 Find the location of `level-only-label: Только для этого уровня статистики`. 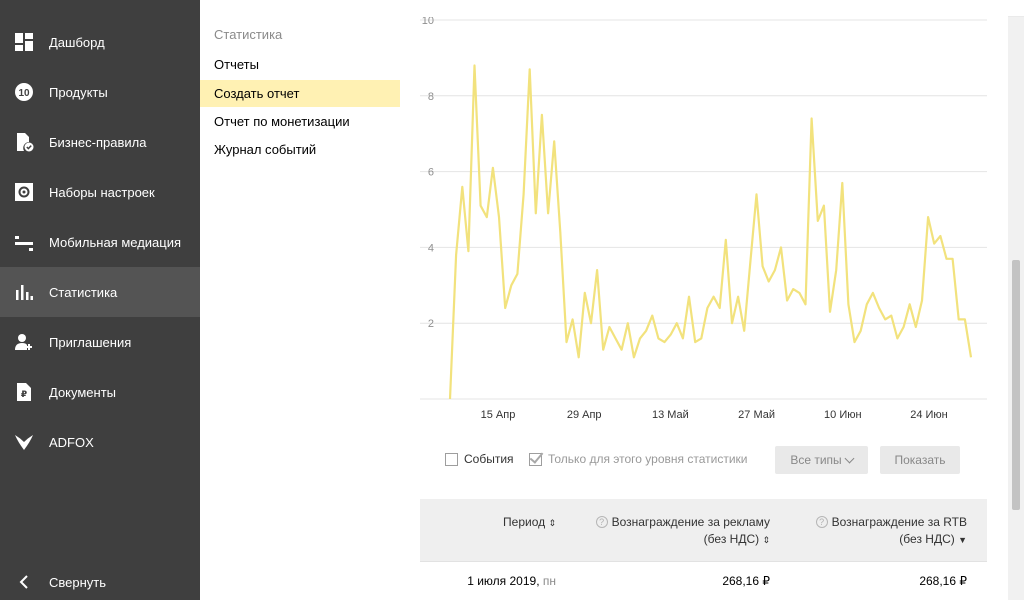

level-only-label: Только для этого уровня статистики is located at coordinates (648, 459).